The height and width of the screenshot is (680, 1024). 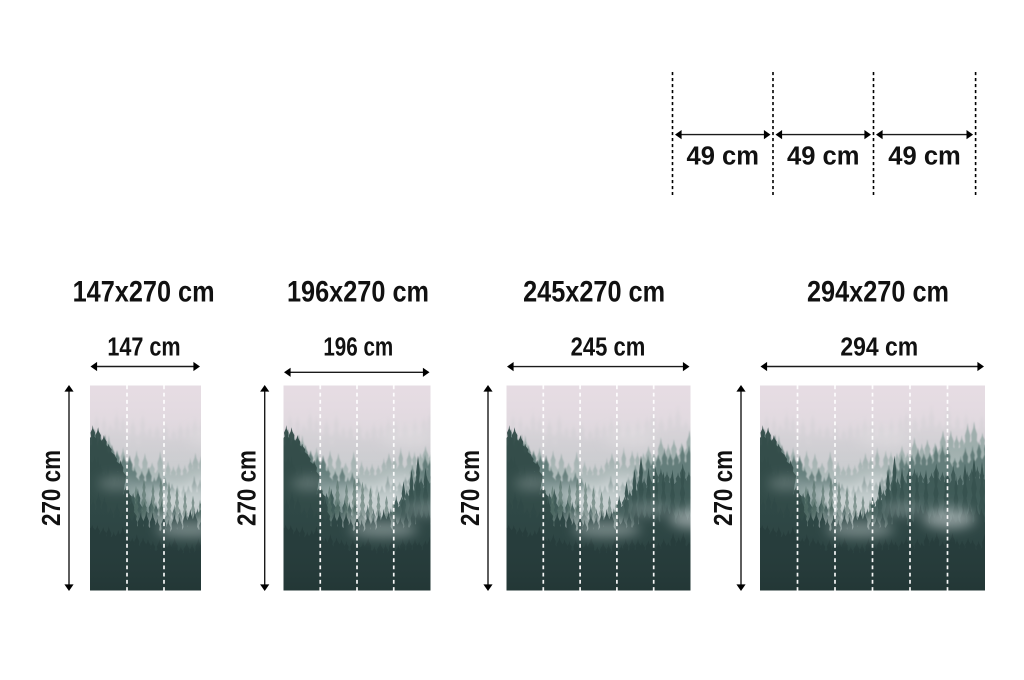 What do you see at coordinates (358, 348) in the screenshot?
I see `svg-text: 196 cm` at bounding box center [358, 348].